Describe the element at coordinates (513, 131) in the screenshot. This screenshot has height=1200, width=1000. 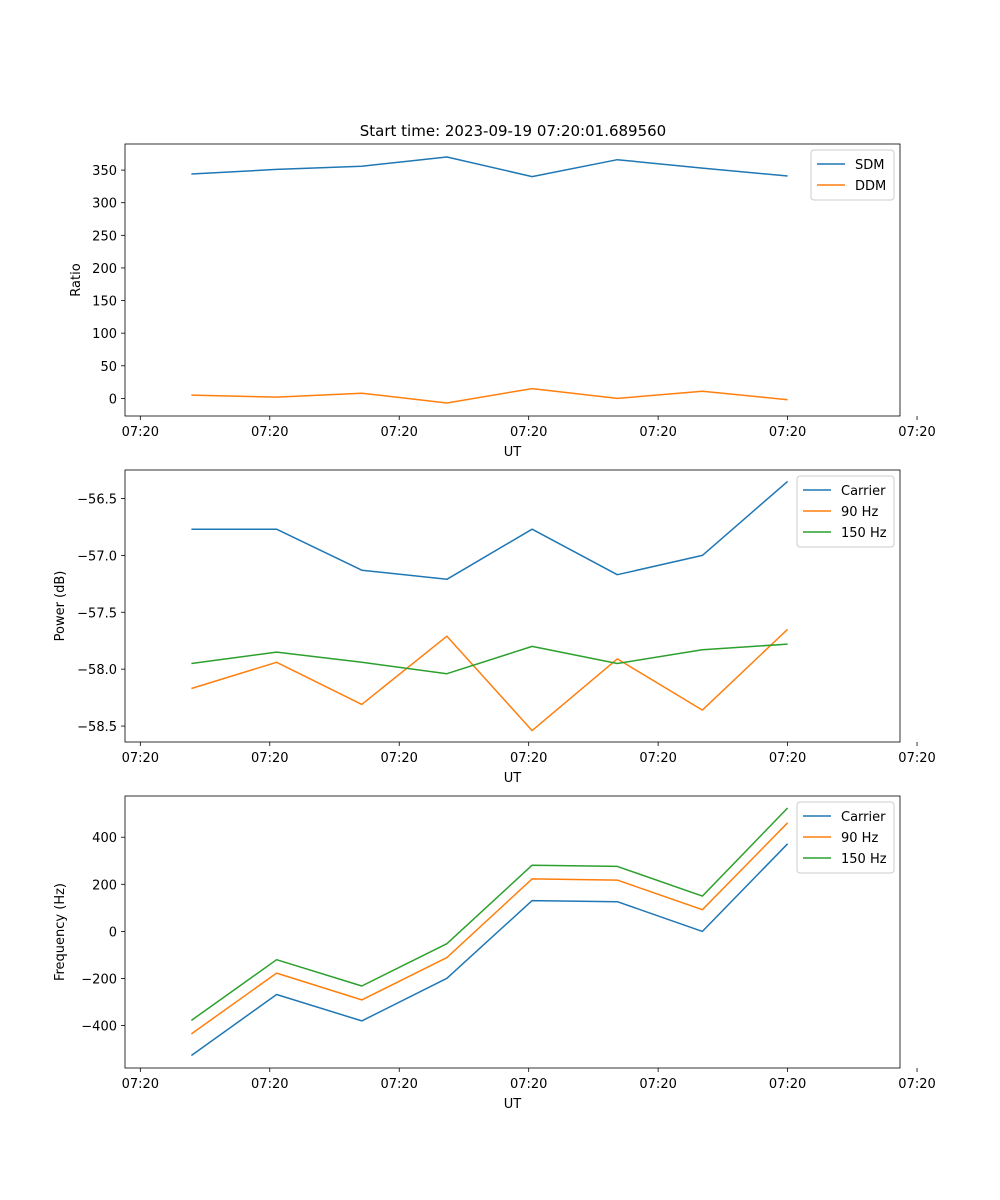
I see `figure-title: Start time: 2023-09-19 07:20:01.689560` at that location.